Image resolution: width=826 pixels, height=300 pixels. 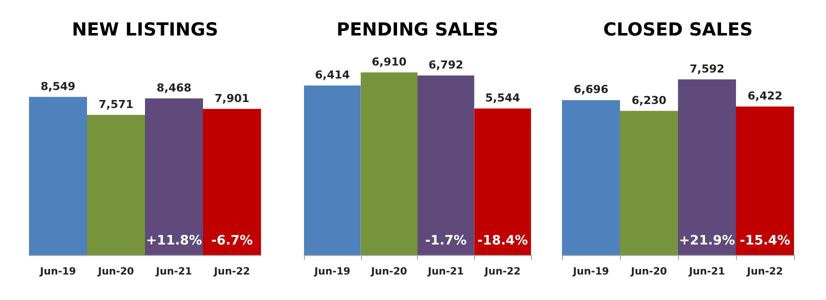 What do you see at coordinates (446, 65) in the screenshot?
I see `data-label: 6,792` at bounding box center [446, 65].